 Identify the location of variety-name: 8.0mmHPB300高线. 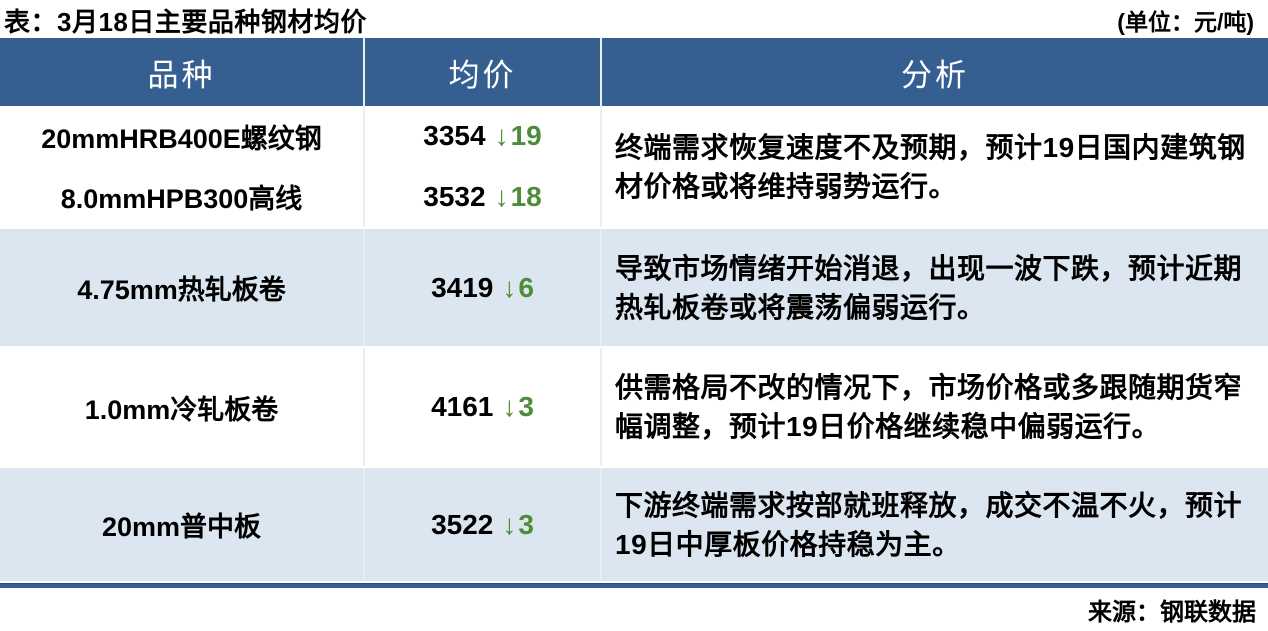
(181, 199).